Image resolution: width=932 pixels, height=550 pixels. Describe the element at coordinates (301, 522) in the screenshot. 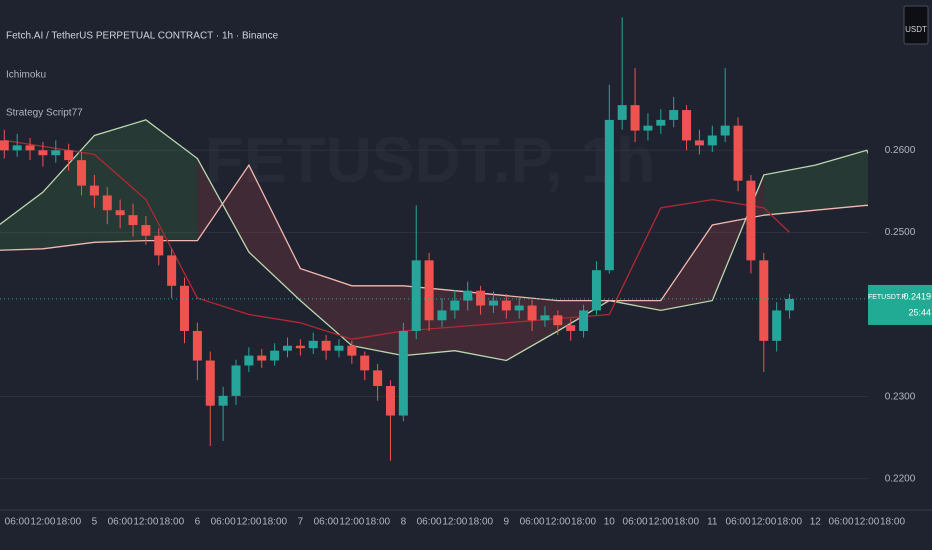

I see `x-tick-label: 7` at that location.